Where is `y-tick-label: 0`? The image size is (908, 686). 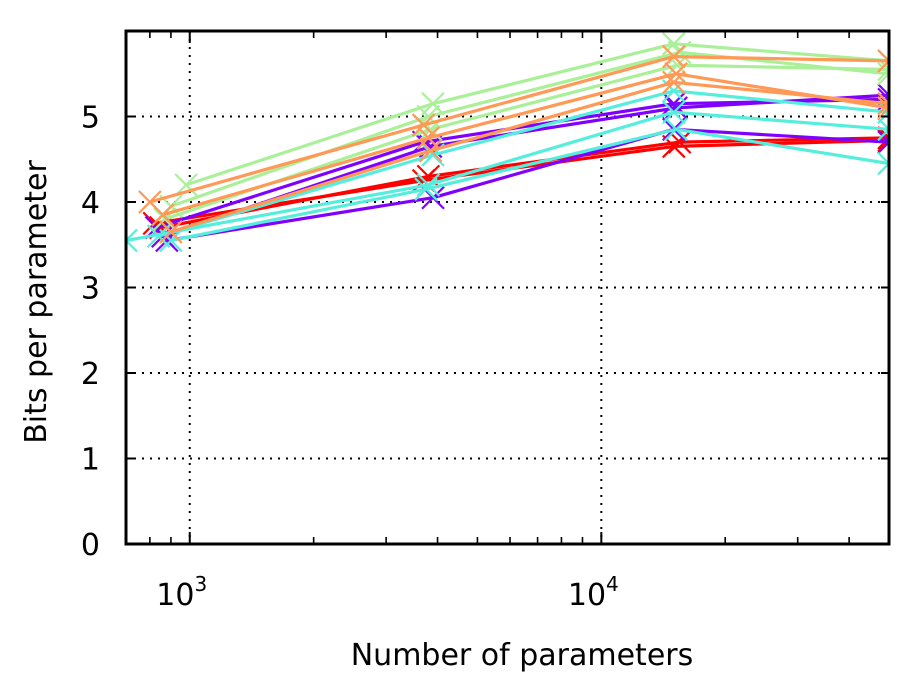
y-tick-label: 0 is located at coordinates (90, 545).